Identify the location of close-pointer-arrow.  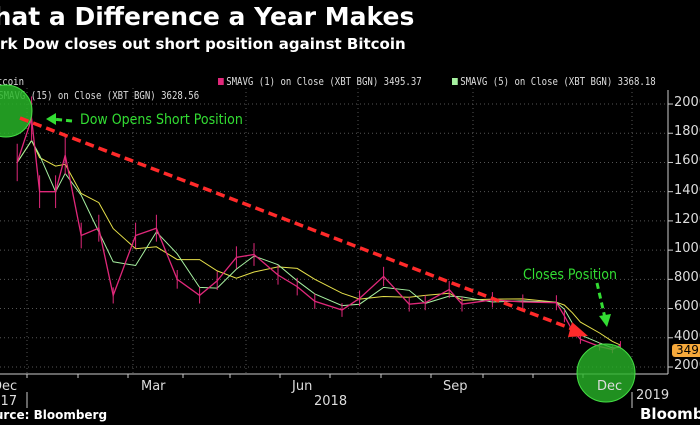
(601, 300).